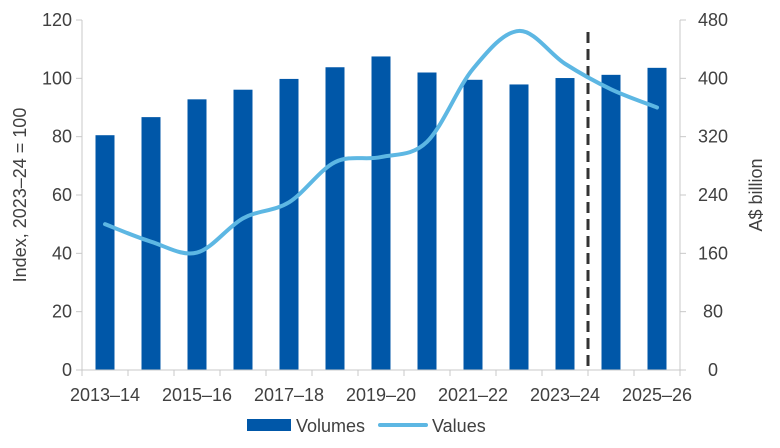 The width and height of the screenshot is (780, 448). What do you see at coordinates (756, 194) in the screenshot?
I see `y-axis-right-label: A$ billion` at bounding box center [756, 194].